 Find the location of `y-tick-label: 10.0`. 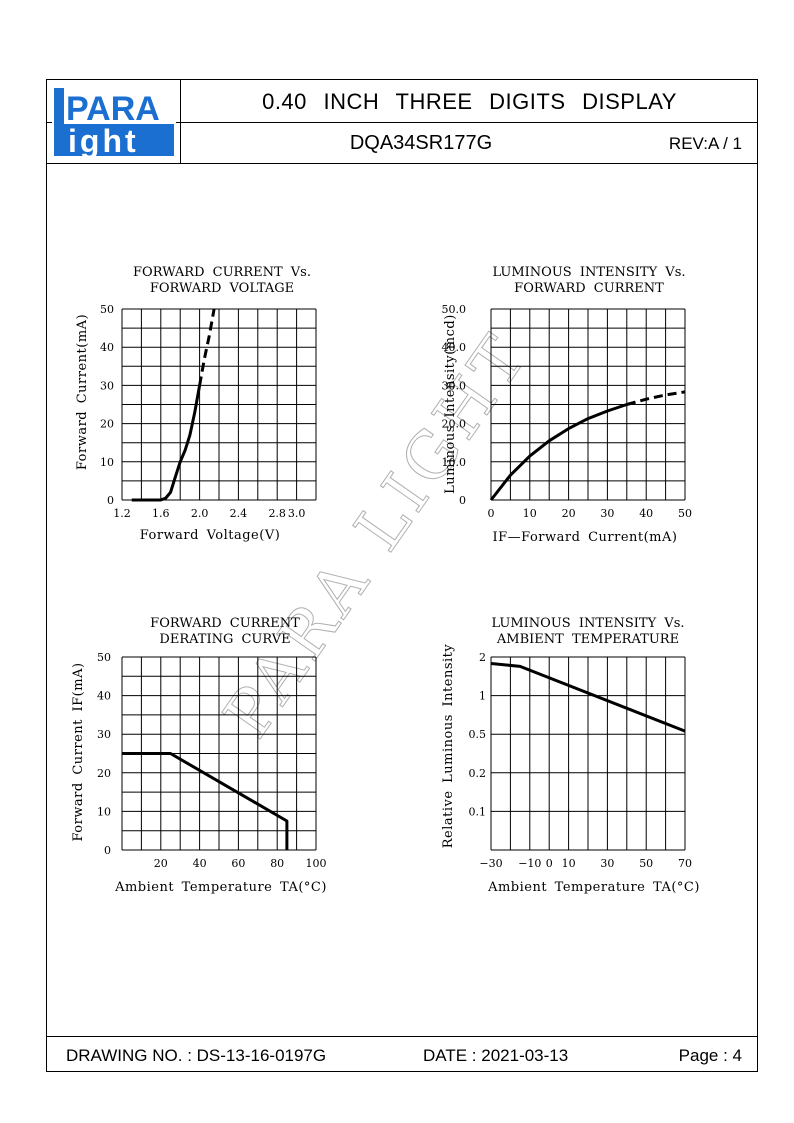

y-tick-label: 10.0 is located at coordinates (454, 462).